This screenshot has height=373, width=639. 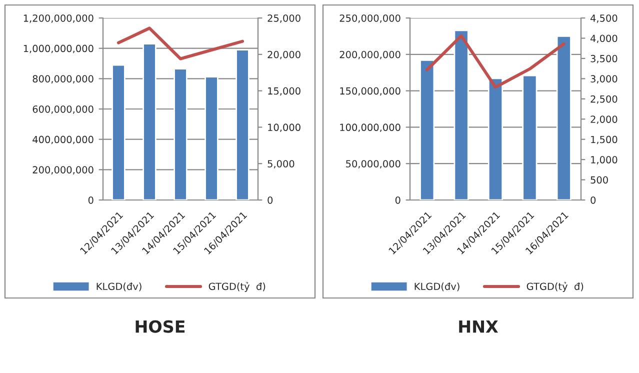 I want to click on y-tick-label: 600,000,000, so click(x=63, y=109).